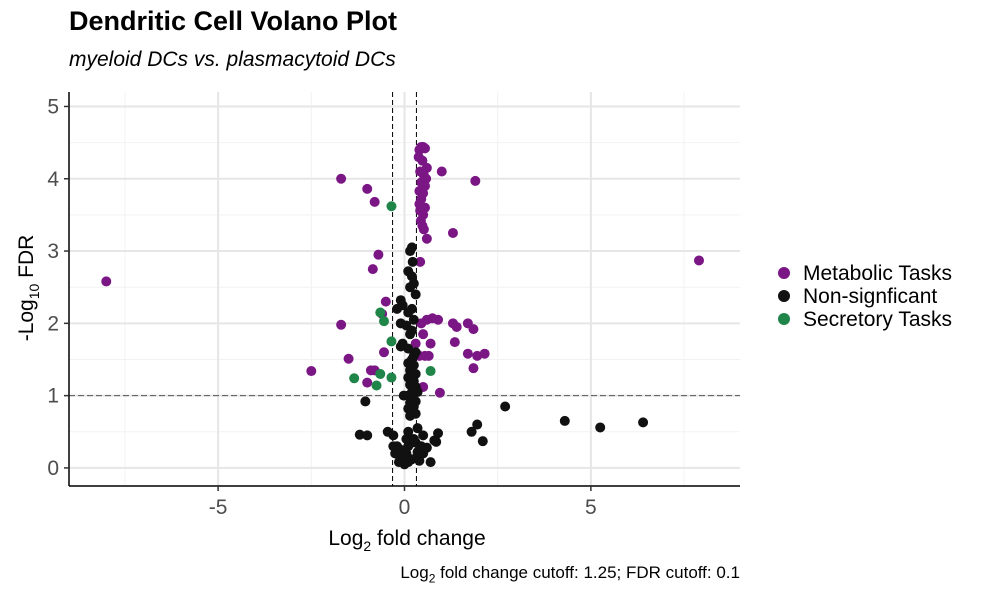 The height and width of the screenshot is (600, 1000). Describe the element at coordinates (406, 540) in the screenshot. I see `x-axis-title: Log2 fold change` at that location.